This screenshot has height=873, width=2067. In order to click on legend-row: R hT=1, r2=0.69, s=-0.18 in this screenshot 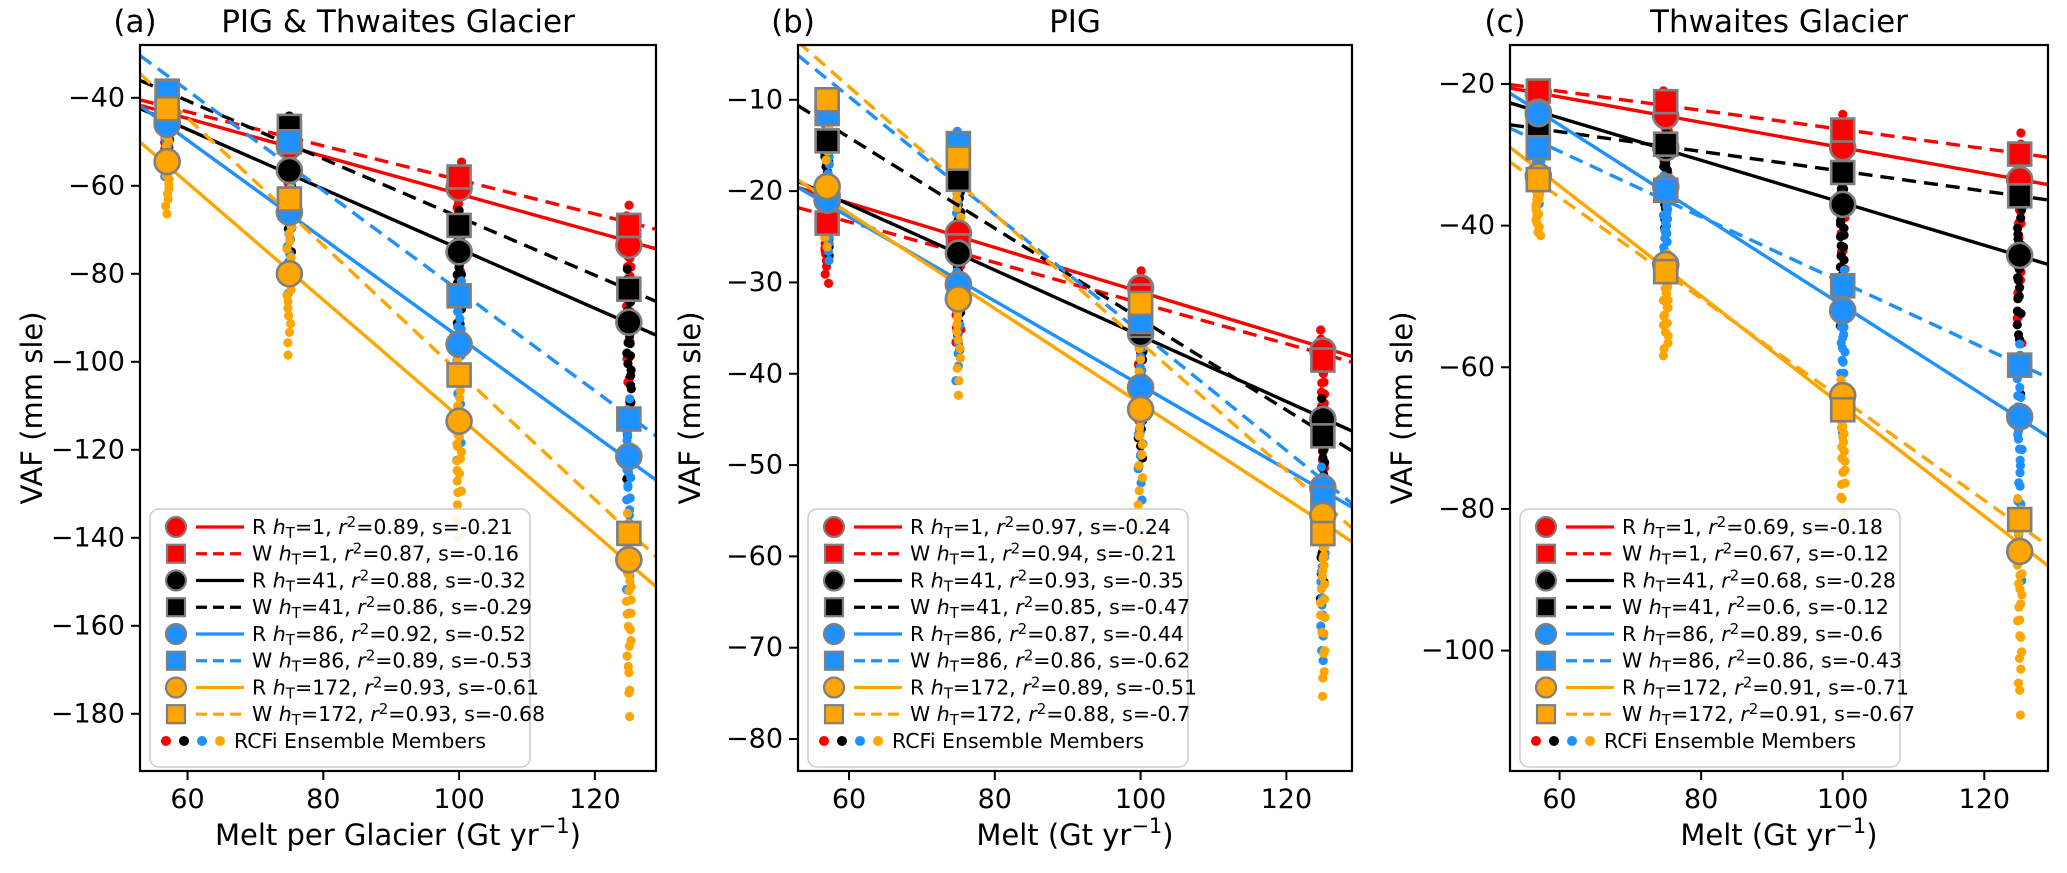, I will do `click(1708, 527)`.